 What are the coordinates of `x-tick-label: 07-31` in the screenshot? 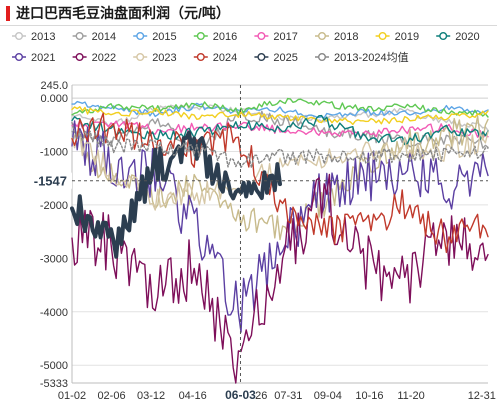 It's located at (288, 396).